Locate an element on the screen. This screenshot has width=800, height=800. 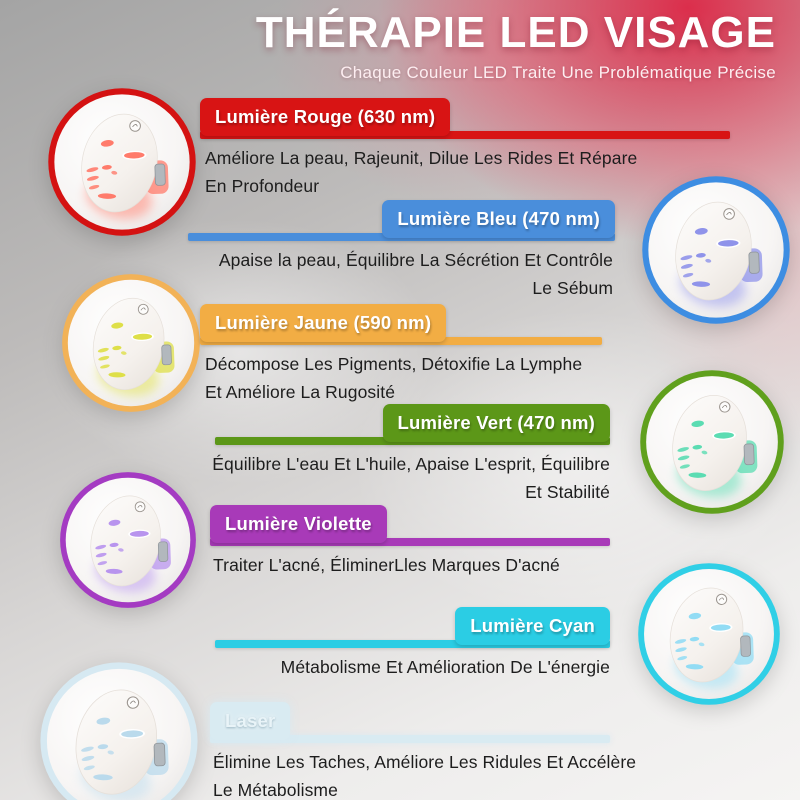
green-led-mask-photo is located at coordinates (712, 442).